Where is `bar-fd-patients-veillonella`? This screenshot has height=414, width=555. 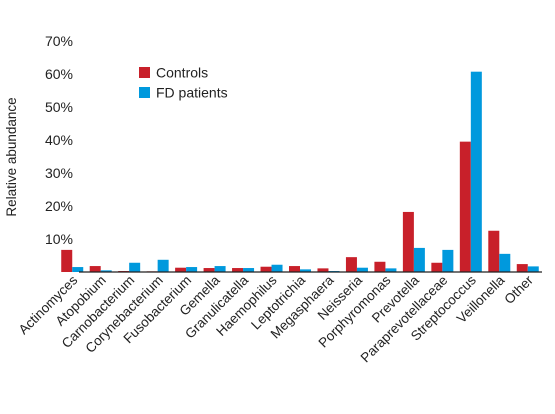
bar-fd-patients-veillonella is located at coordinates (505, 262).